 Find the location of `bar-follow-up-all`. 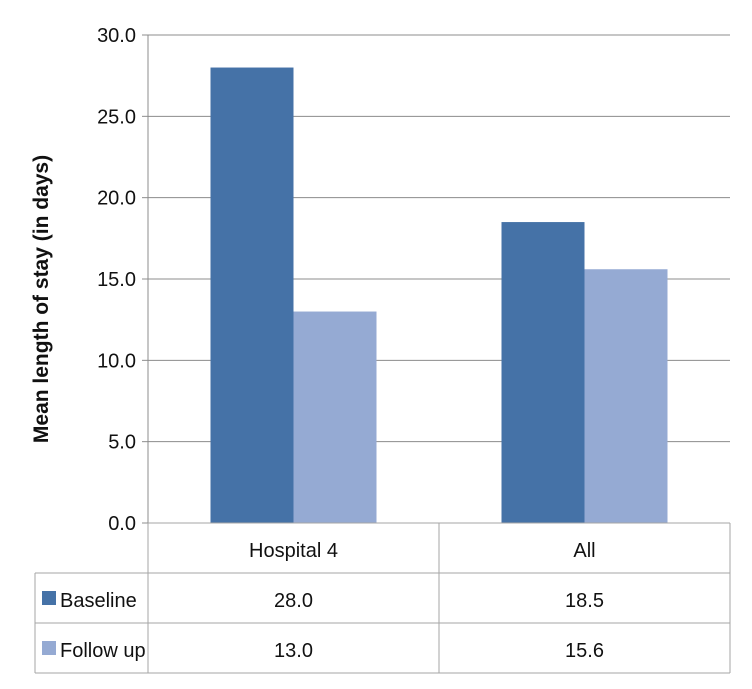

bar-follow-up-all is located at coordinates (626, 396).